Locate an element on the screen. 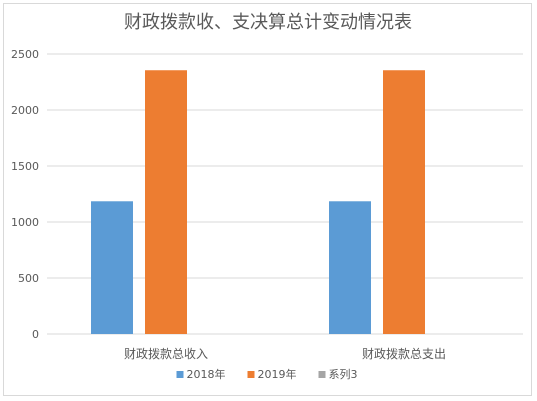 This screenshot has height=401, width=537. x-axis-category-labels: 财政拨款总收入 财政拨款总支出 is located at coordinates (285, 354).